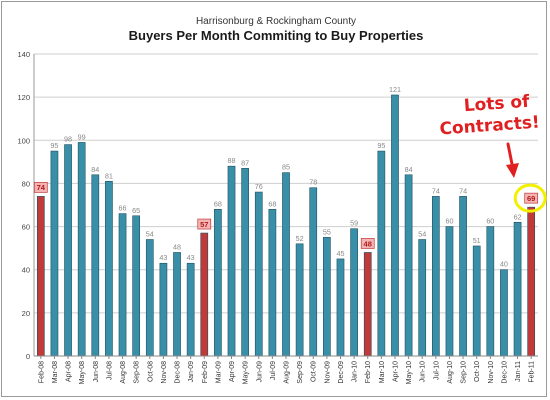 Image resolution: width=550 pixels, height=400 pixels. I want to click on data-label-Feb-11: 69, so click(531, 198).